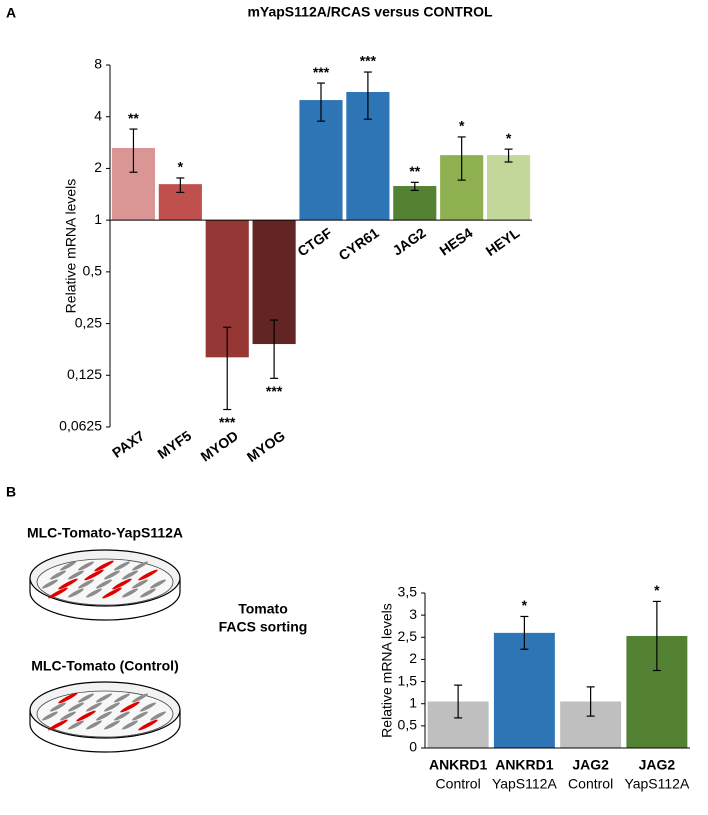 This screenshot has width=708, height=815. What do you see at coordinates (11, 492) in the screenshot?
I see `panel-label: B` at bounding box center [11, 492].